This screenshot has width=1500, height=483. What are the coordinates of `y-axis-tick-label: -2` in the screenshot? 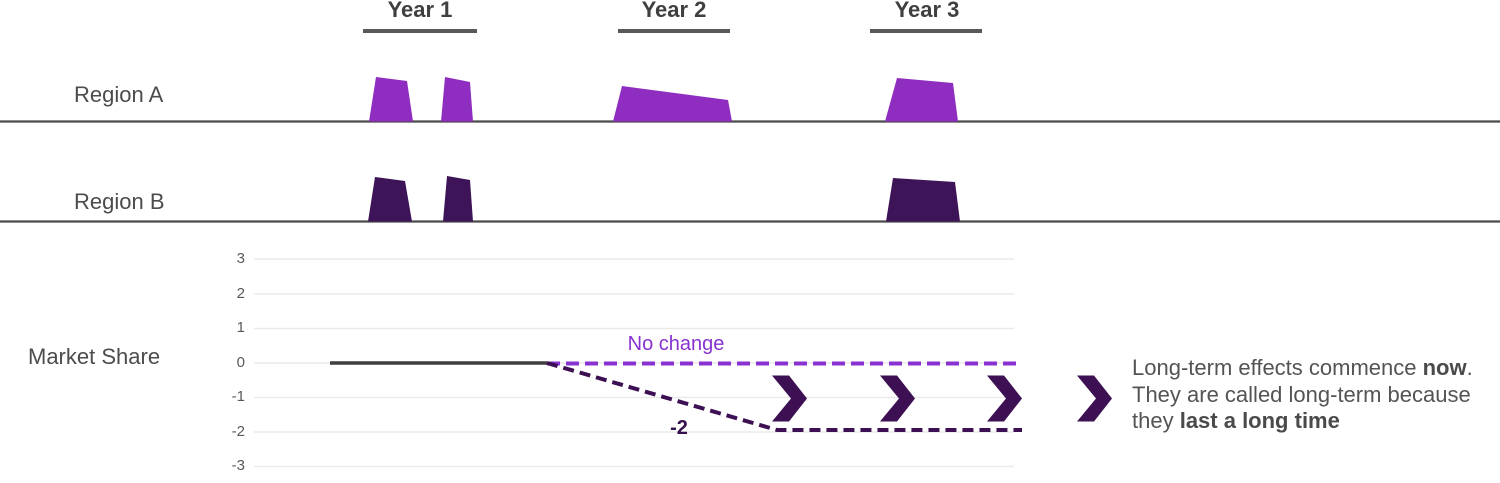 It's located at (238, 431).